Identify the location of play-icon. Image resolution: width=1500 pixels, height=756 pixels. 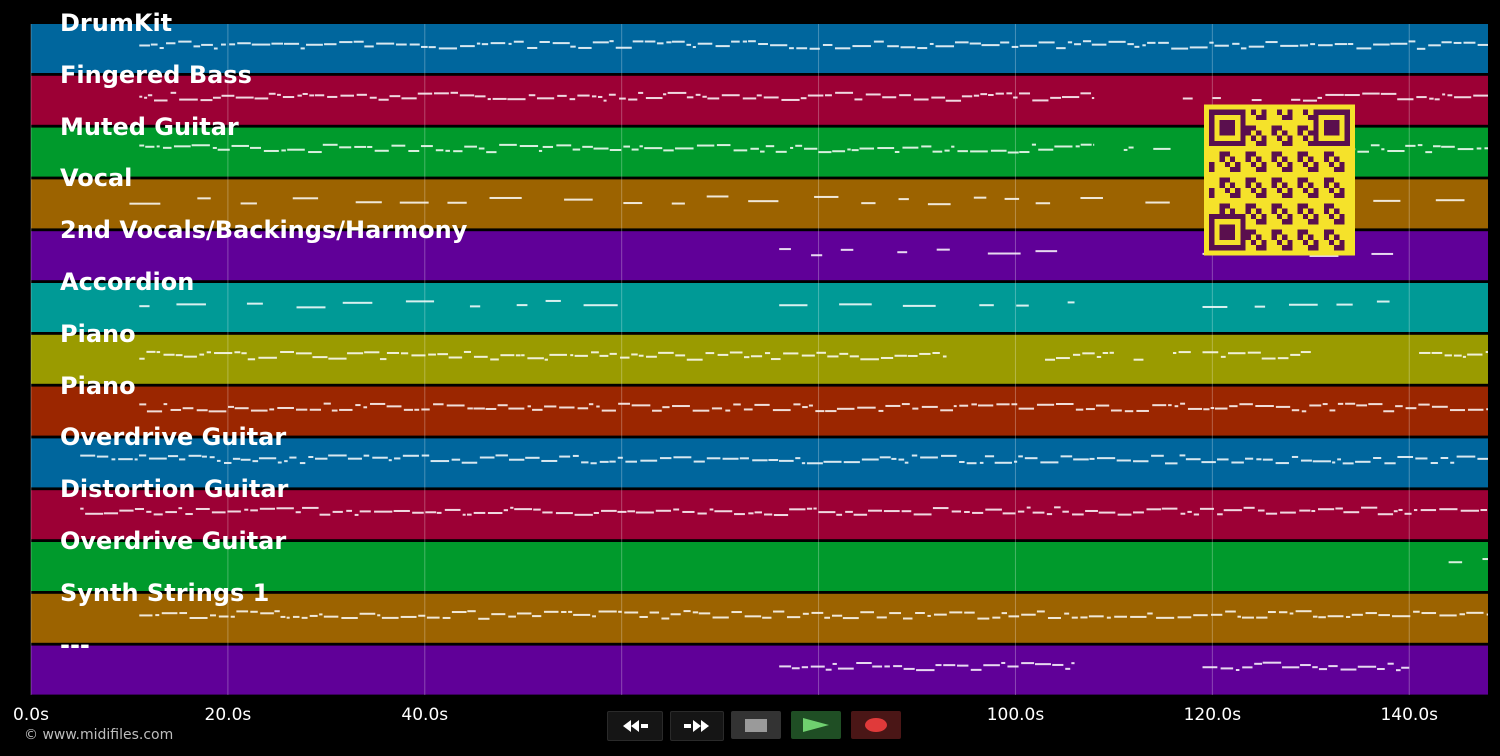
(816, 725).